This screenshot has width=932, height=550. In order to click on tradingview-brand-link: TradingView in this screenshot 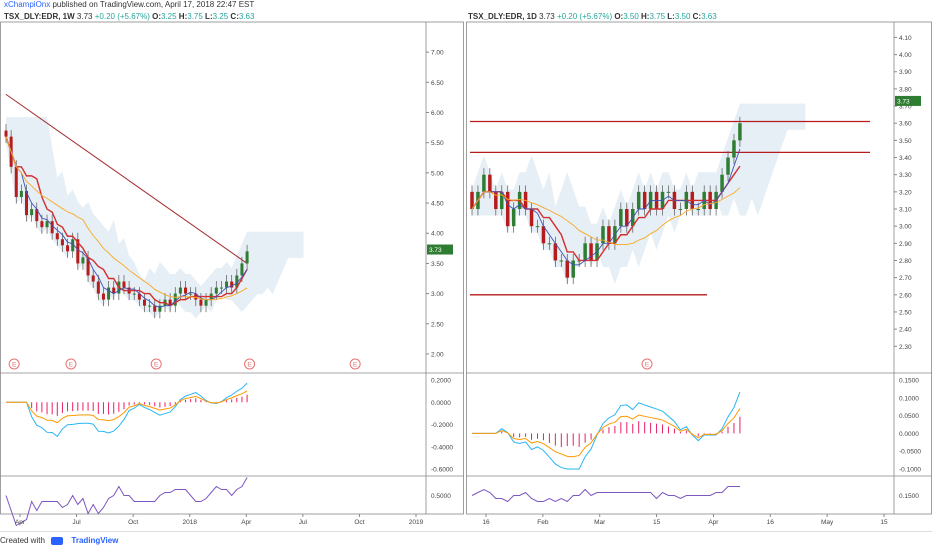, I will do `click(95, 540)`.